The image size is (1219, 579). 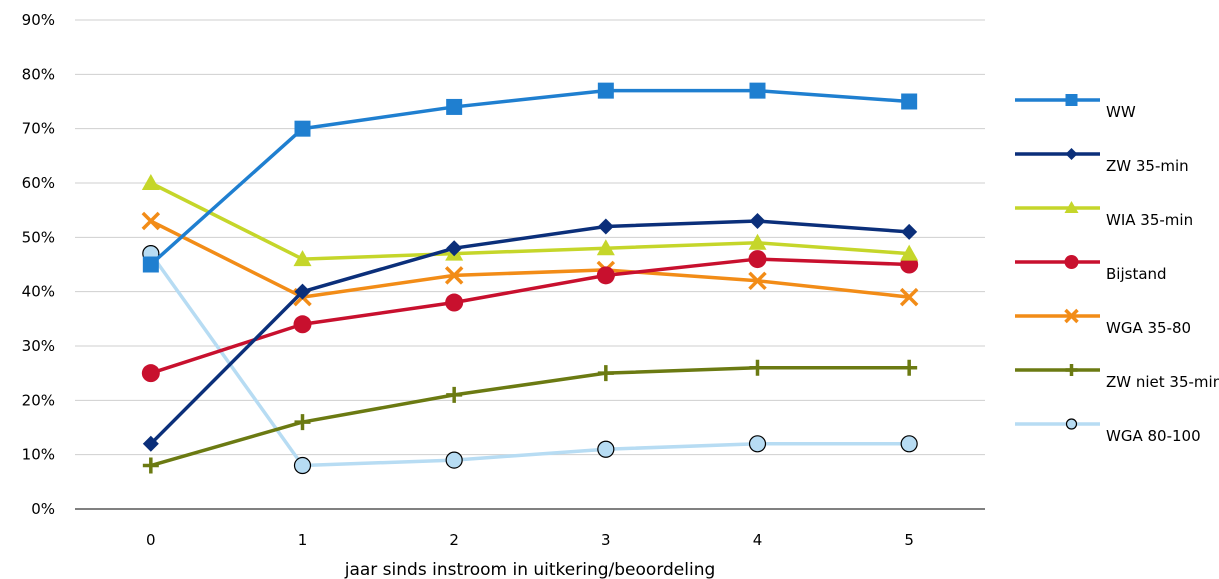 What do you see at coordinates (1091, 269) in the screenshot?
I see `legend-item: Bijstand` at bounding box center [1091, 269].